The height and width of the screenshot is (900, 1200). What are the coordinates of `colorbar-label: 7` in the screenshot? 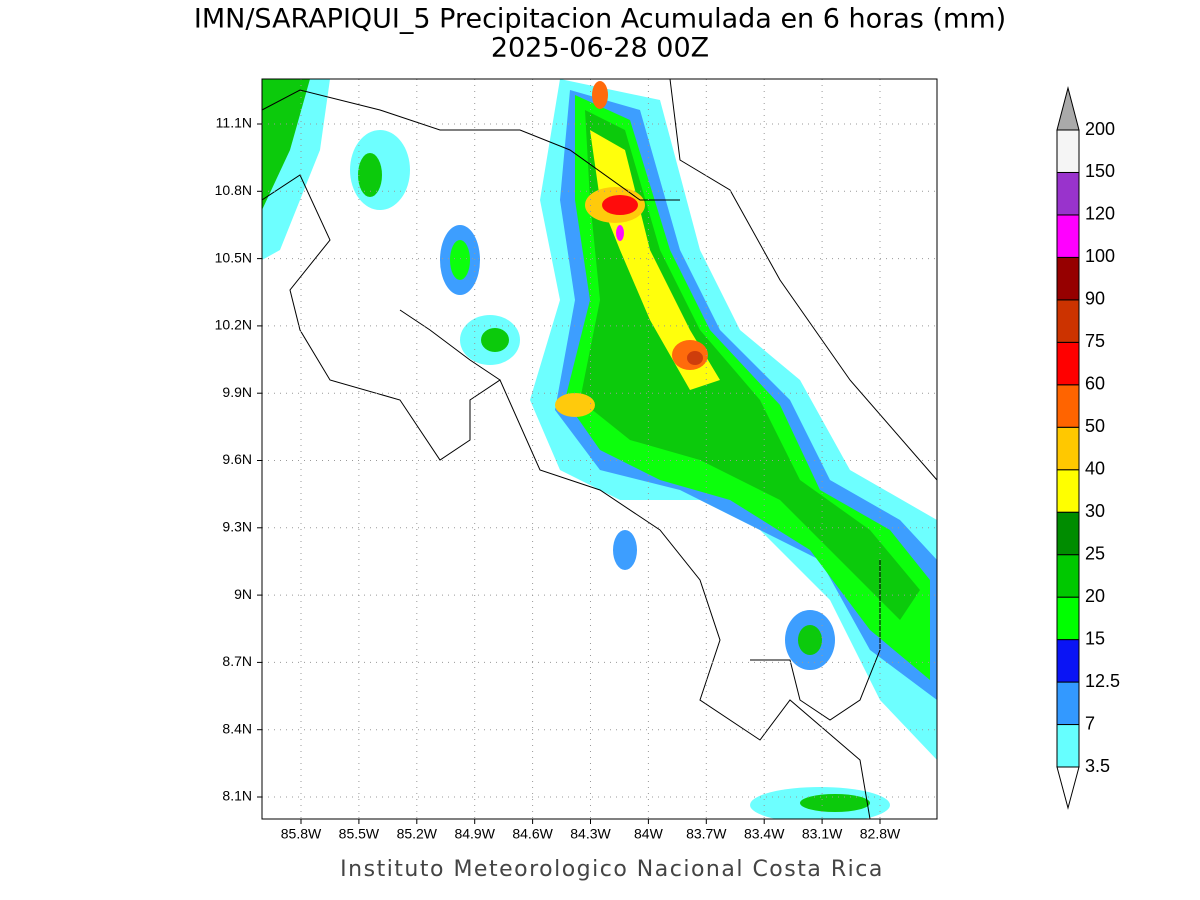 It's located at (1090, 723).